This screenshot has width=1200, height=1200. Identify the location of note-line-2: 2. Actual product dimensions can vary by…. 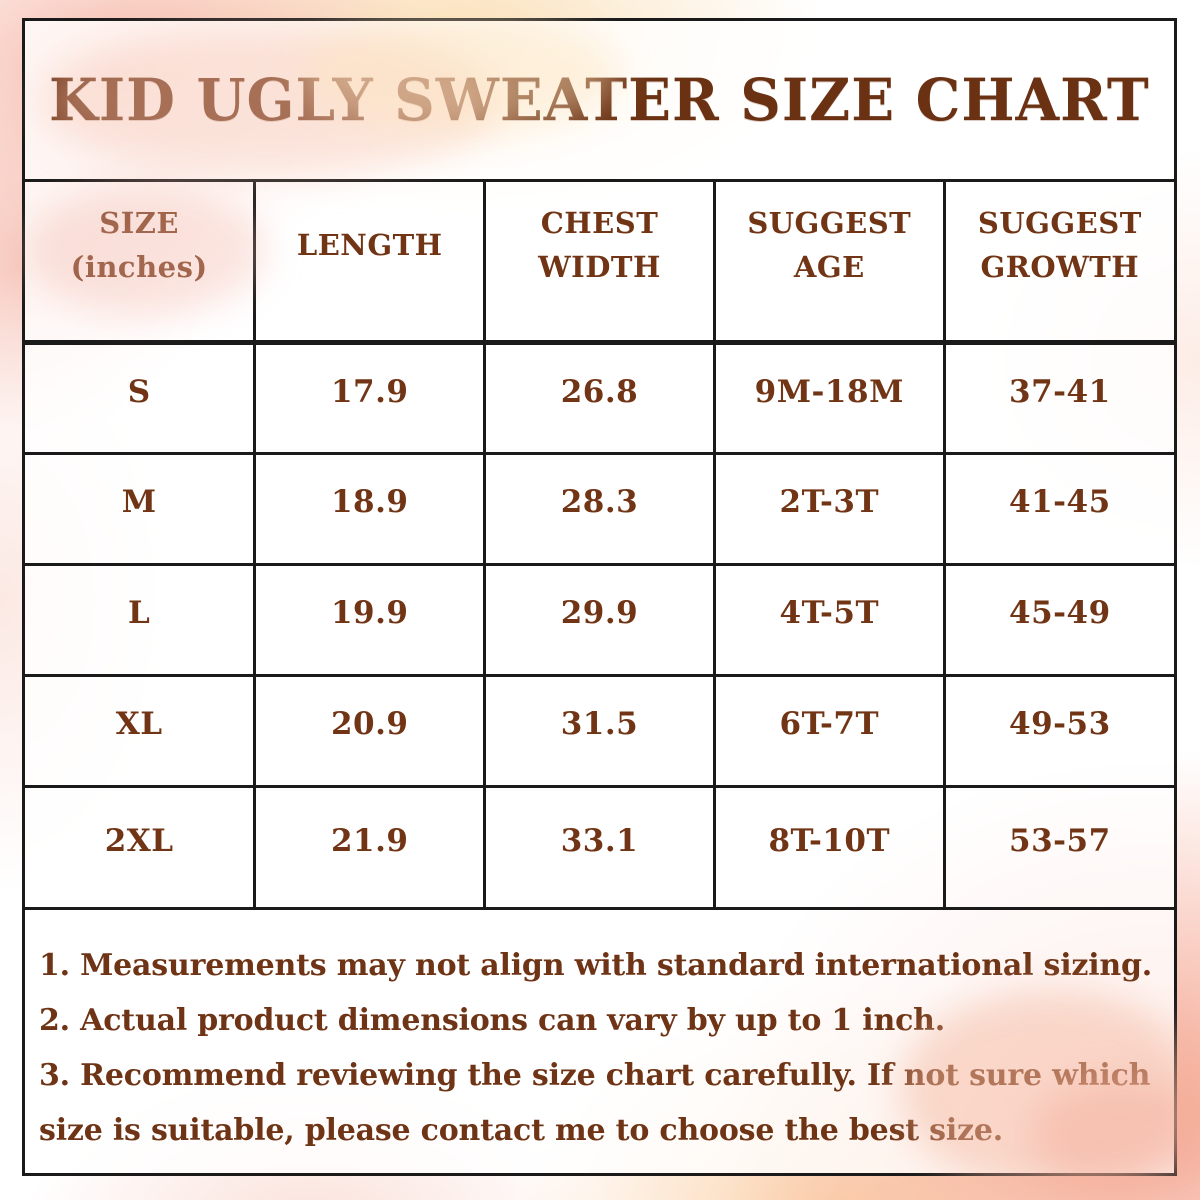
(492, 1020).